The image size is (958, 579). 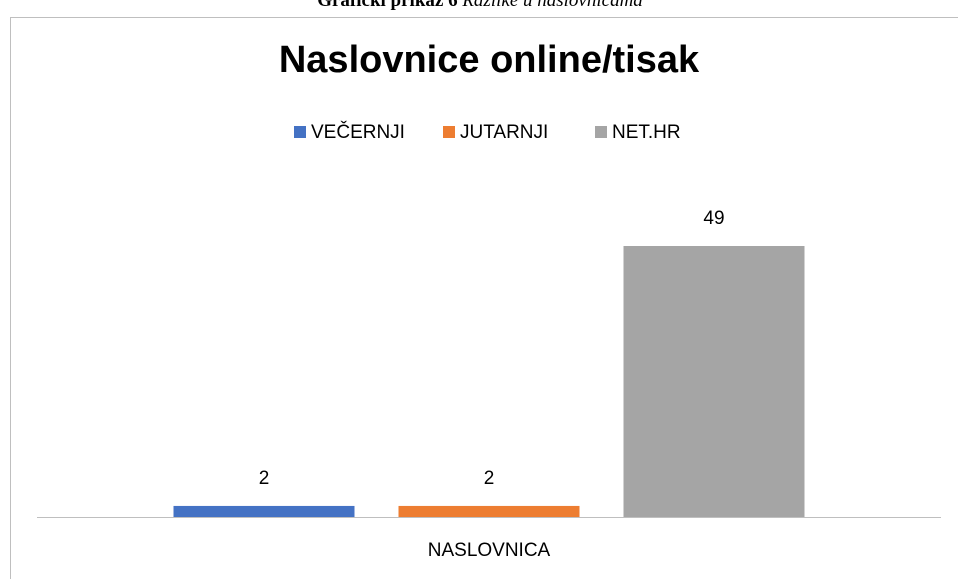 I want to click on legend-label: VEČERNJI, so click(x=358, y=132).